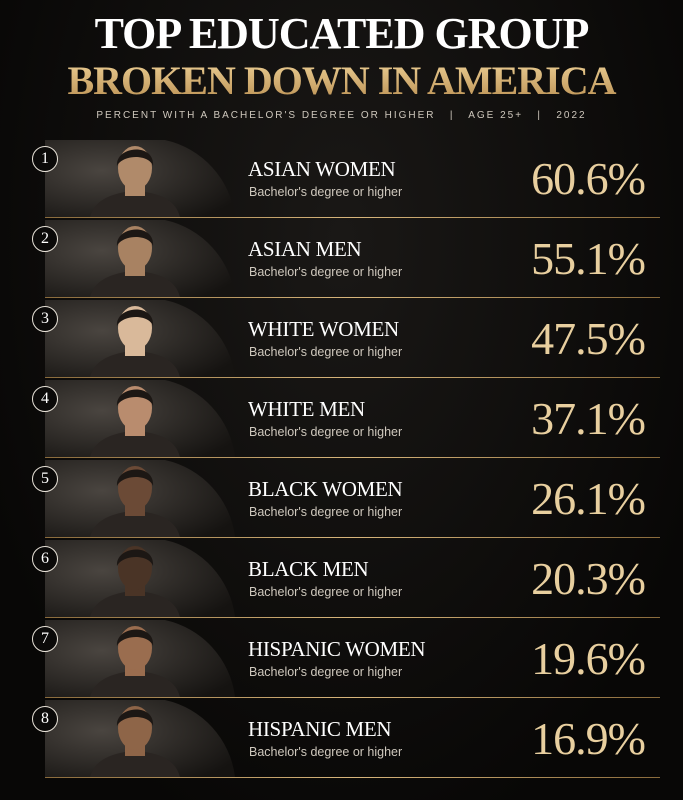 The image size is (683, 800). Describe the element at coordinates (305, 249) in the screenshot. I see `group-name: ASIAN MEN` at that location.